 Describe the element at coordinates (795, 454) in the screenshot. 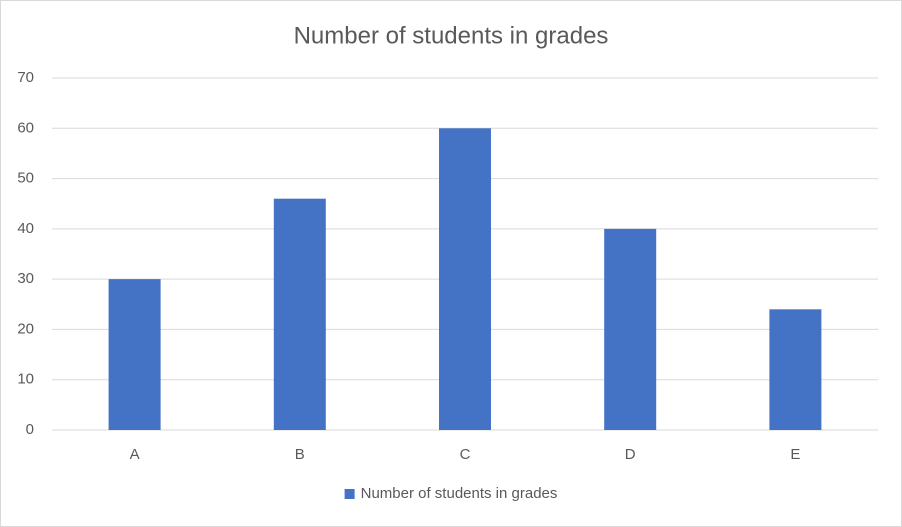

I see `x-tick-label: E` at that location.